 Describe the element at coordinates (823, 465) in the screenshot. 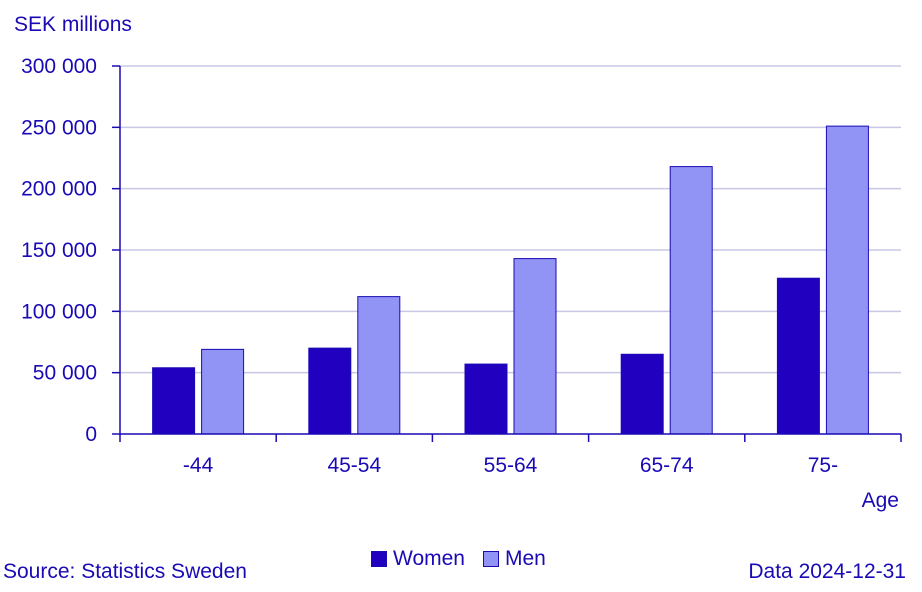

I see `x-tick-label: 75-` at that location.